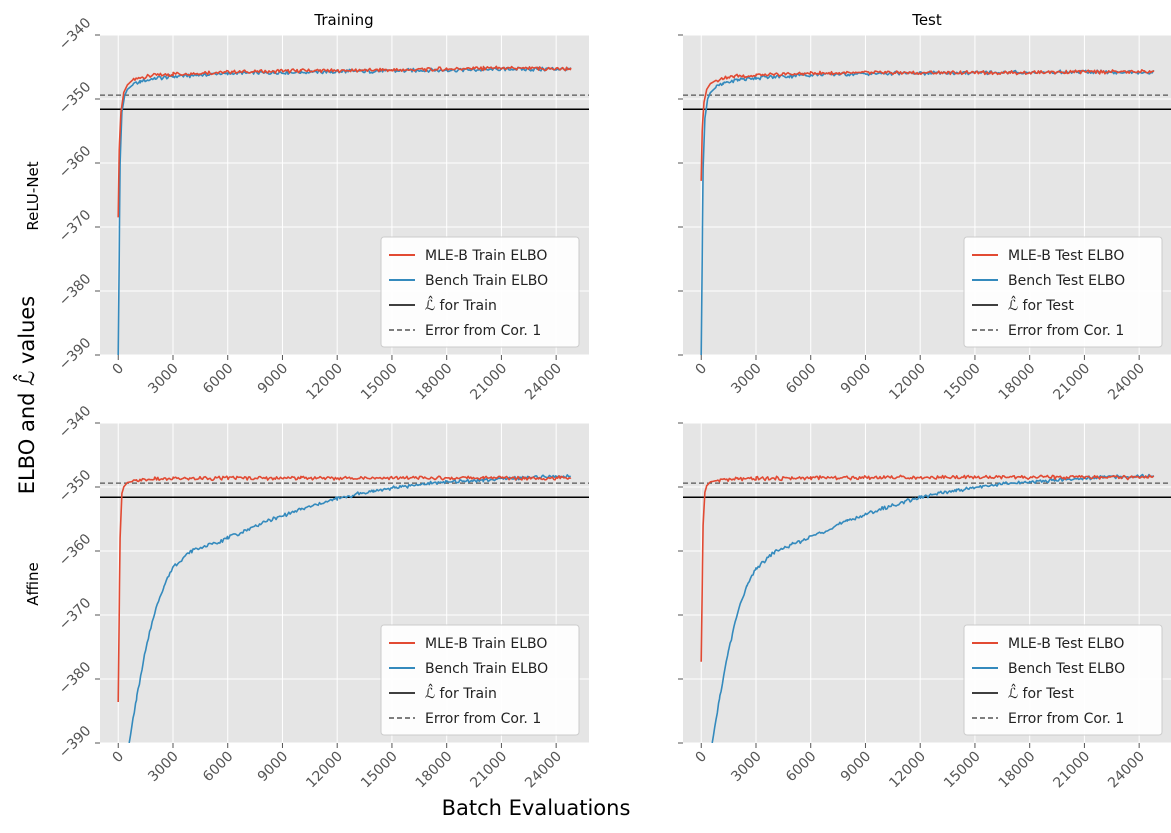 The width and height of the screenshot is (1171, 833). What do you see at coordinates (926, 20) in the screenshot?
I see `column-title-test: Test` at bounding box center [926, 20].